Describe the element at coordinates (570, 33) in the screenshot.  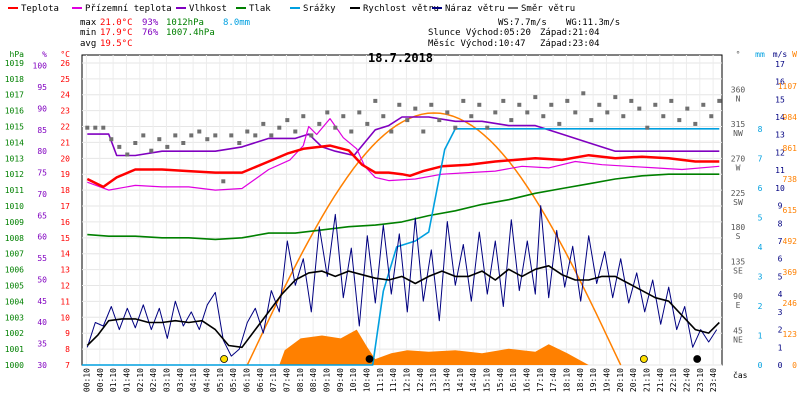
I see `stat-sun-set: Západ:21:04` at that location.